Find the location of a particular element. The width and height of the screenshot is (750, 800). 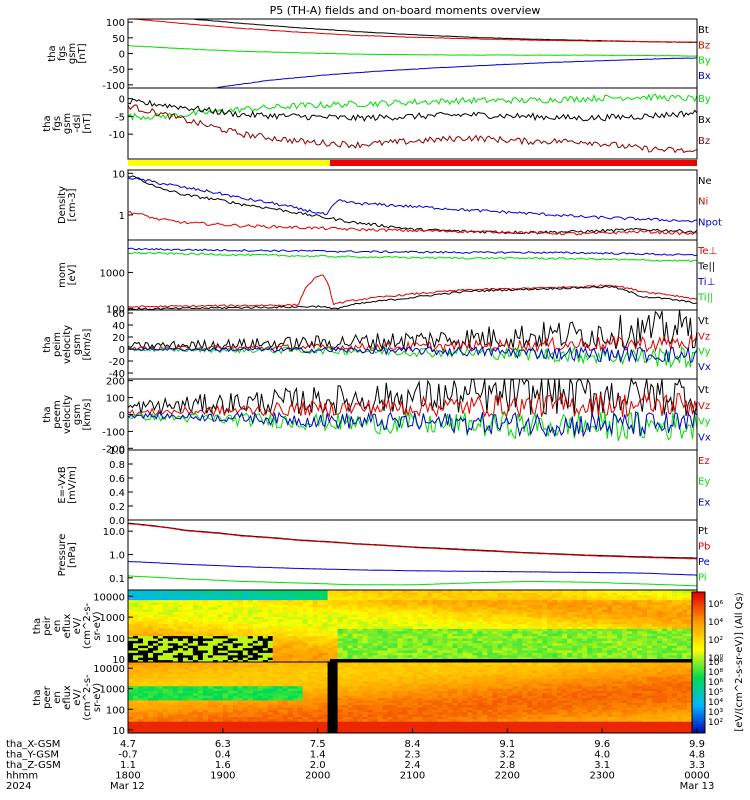

time-row-label: tha_Y-GSM is located at coordinates (32, 755).